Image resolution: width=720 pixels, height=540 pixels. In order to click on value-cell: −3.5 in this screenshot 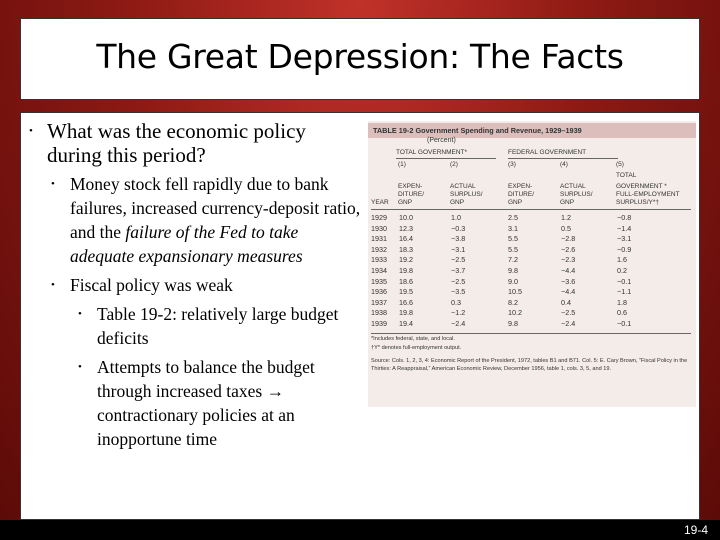, I will do `click(458, 292)`.